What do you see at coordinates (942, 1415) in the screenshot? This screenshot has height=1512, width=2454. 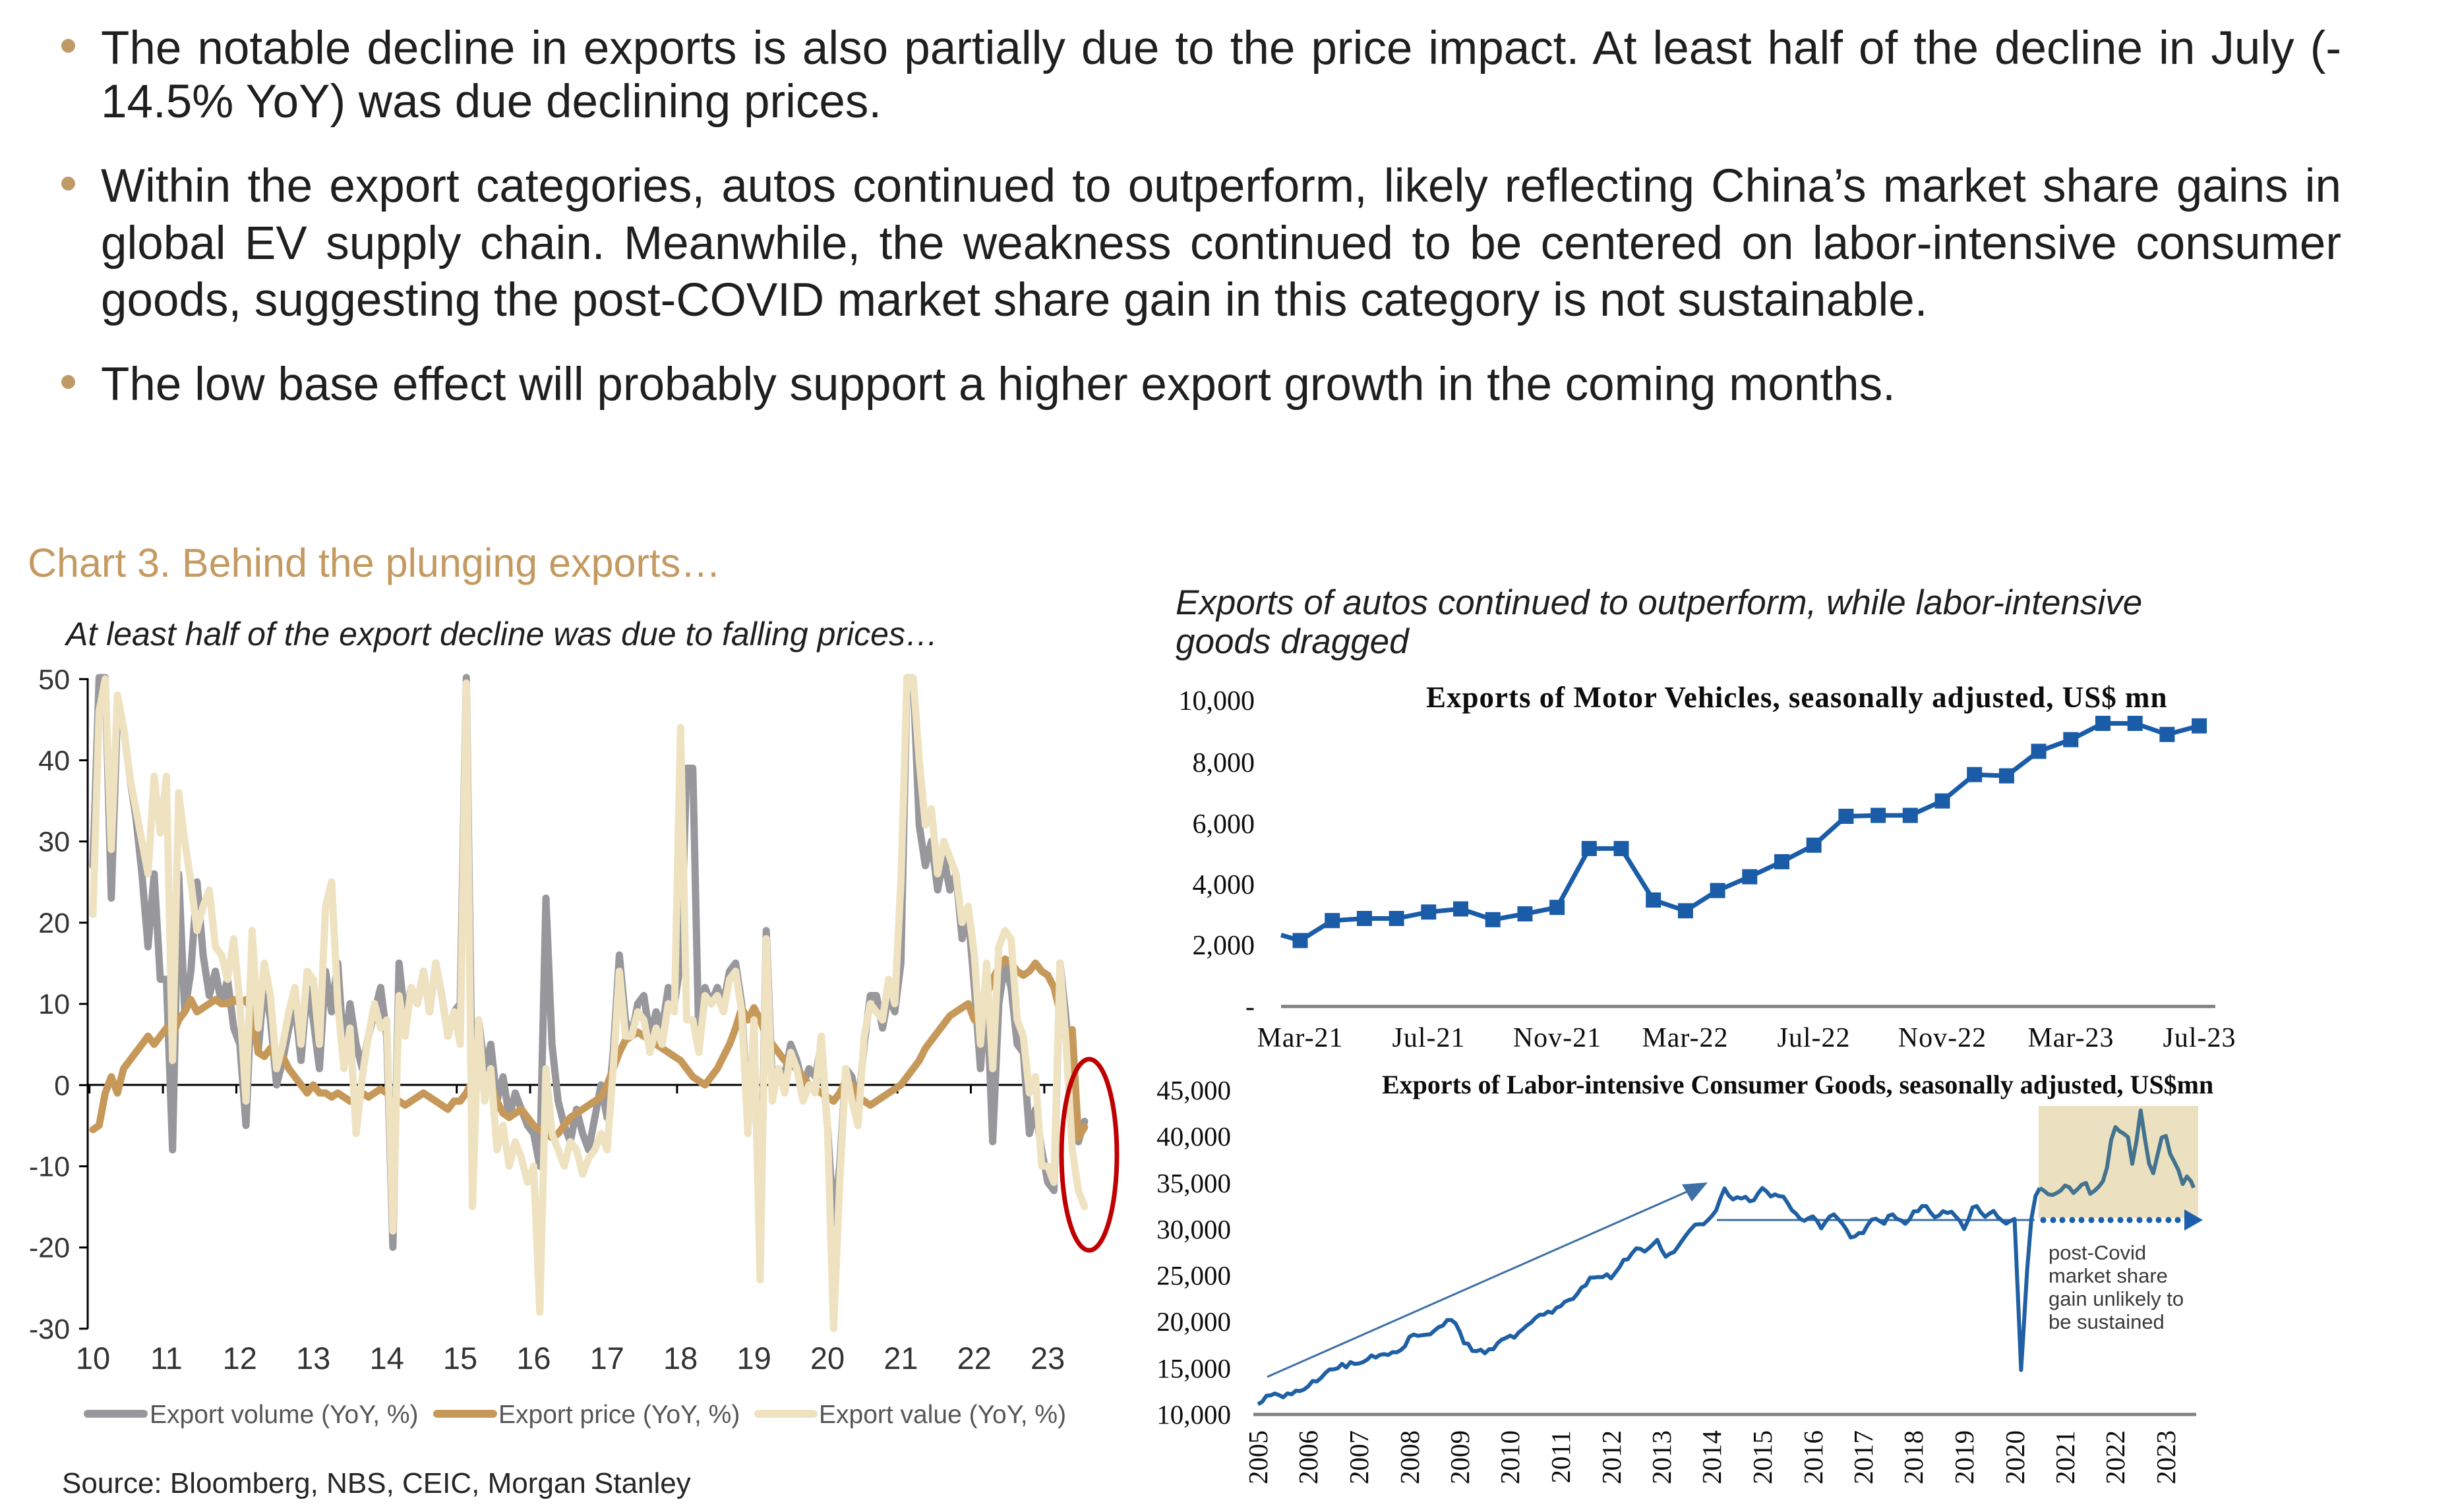 I see `svg-text: Export value (YoY, %)` at bounding box center [942, 1415].